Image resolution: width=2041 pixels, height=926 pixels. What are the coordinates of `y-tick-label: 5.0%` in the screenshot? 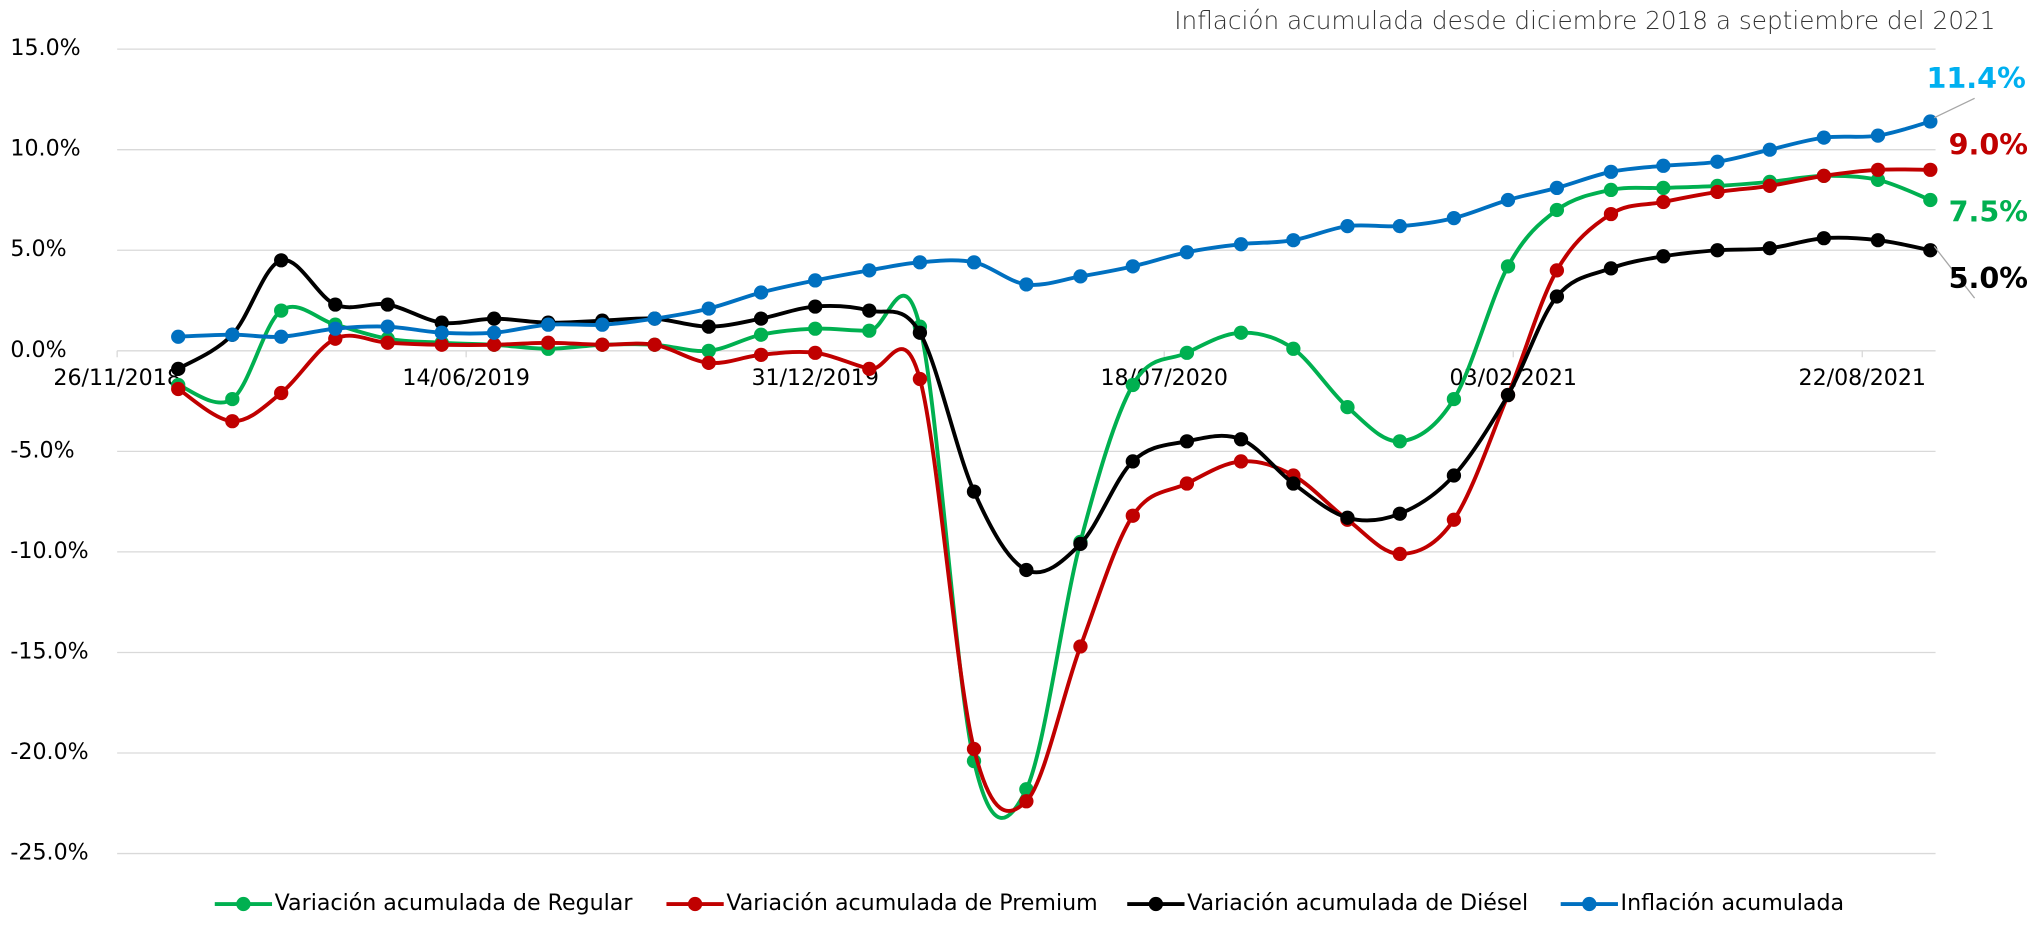 It's located at (38, 249).